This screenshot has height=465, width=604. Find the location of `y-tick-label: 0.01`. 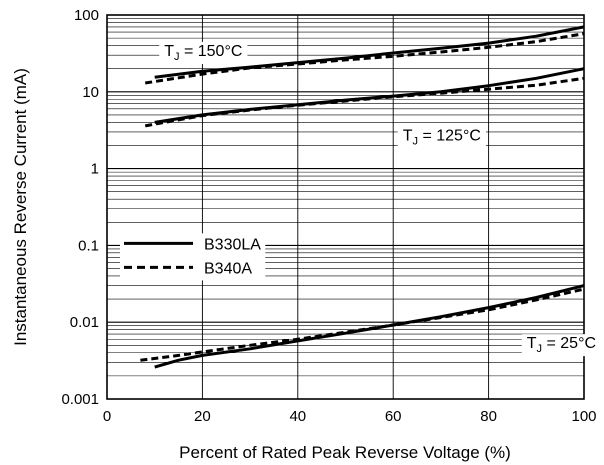

y-tick-label: 0.01 is located at coordinates (84, 322).